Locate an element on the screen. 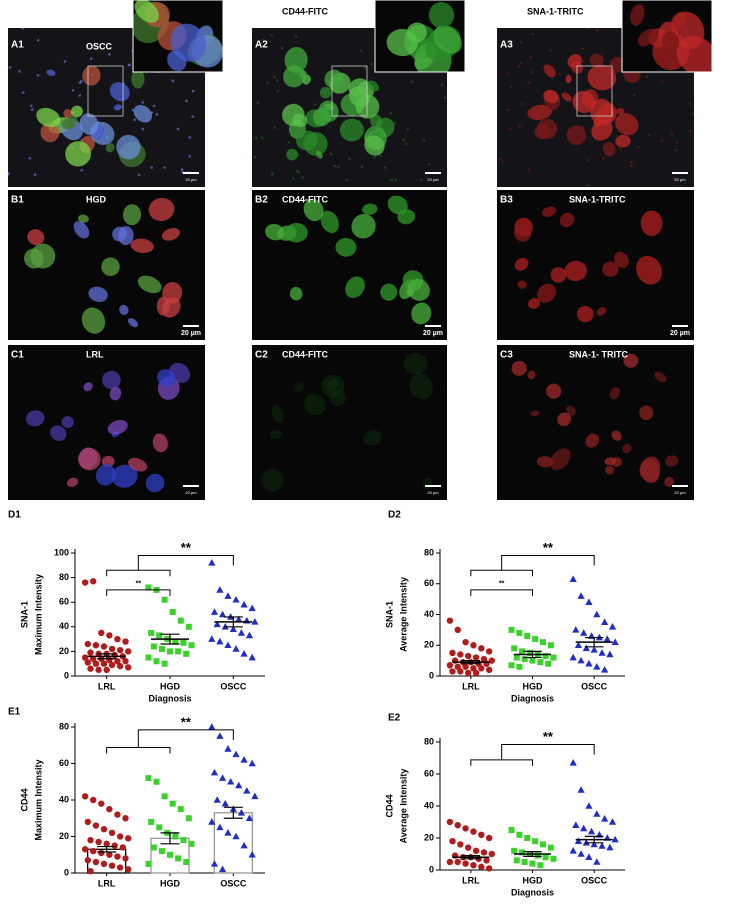 Image resolution: width=750 pixels, height=907 pixels. image-background is located at coordinates (595, 422).